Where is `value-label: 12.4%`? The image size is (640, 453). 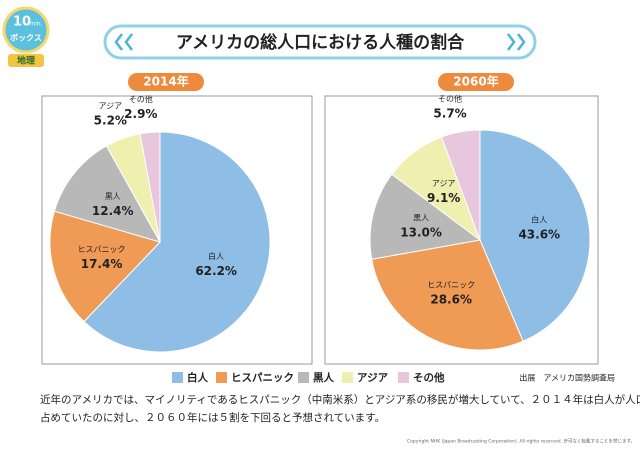 value-label: 12.4% is located at coordinates (113, 211).